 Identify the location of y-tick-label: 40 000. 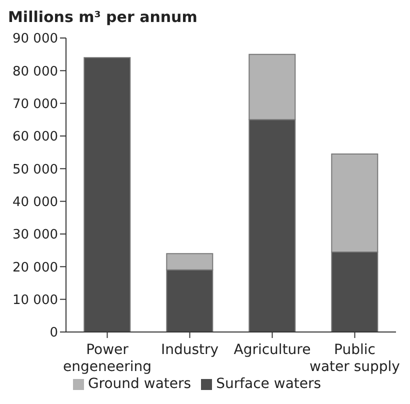
(35, 202).